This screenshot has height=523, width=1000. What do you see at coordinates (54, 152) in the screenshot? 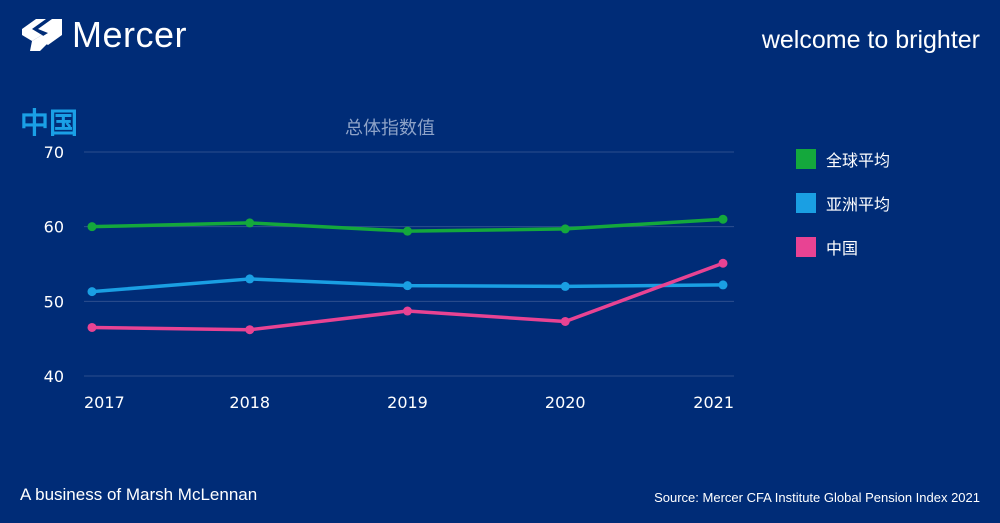
I see `y-tick-label-70: 70` at bounding box center [54, 152].